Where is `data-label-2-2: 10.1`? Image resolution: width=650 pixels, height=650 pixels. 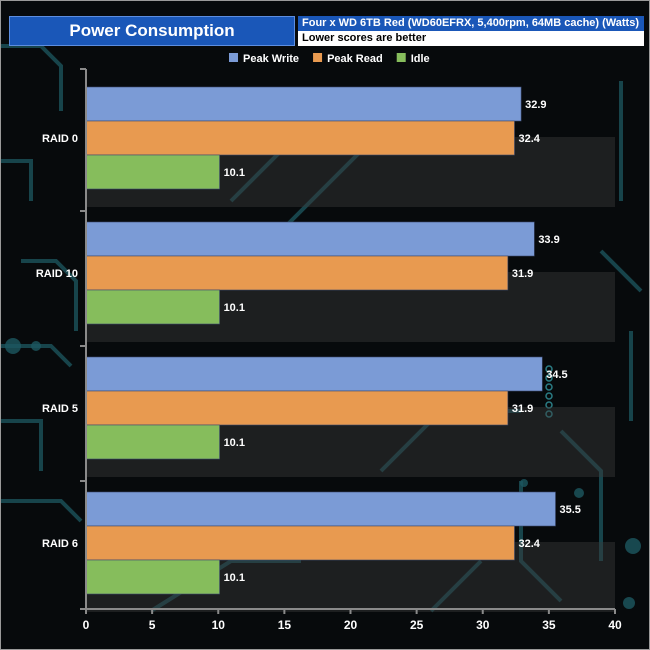 data-label-2-2: 10.1 is located at coordinates (234, 443).